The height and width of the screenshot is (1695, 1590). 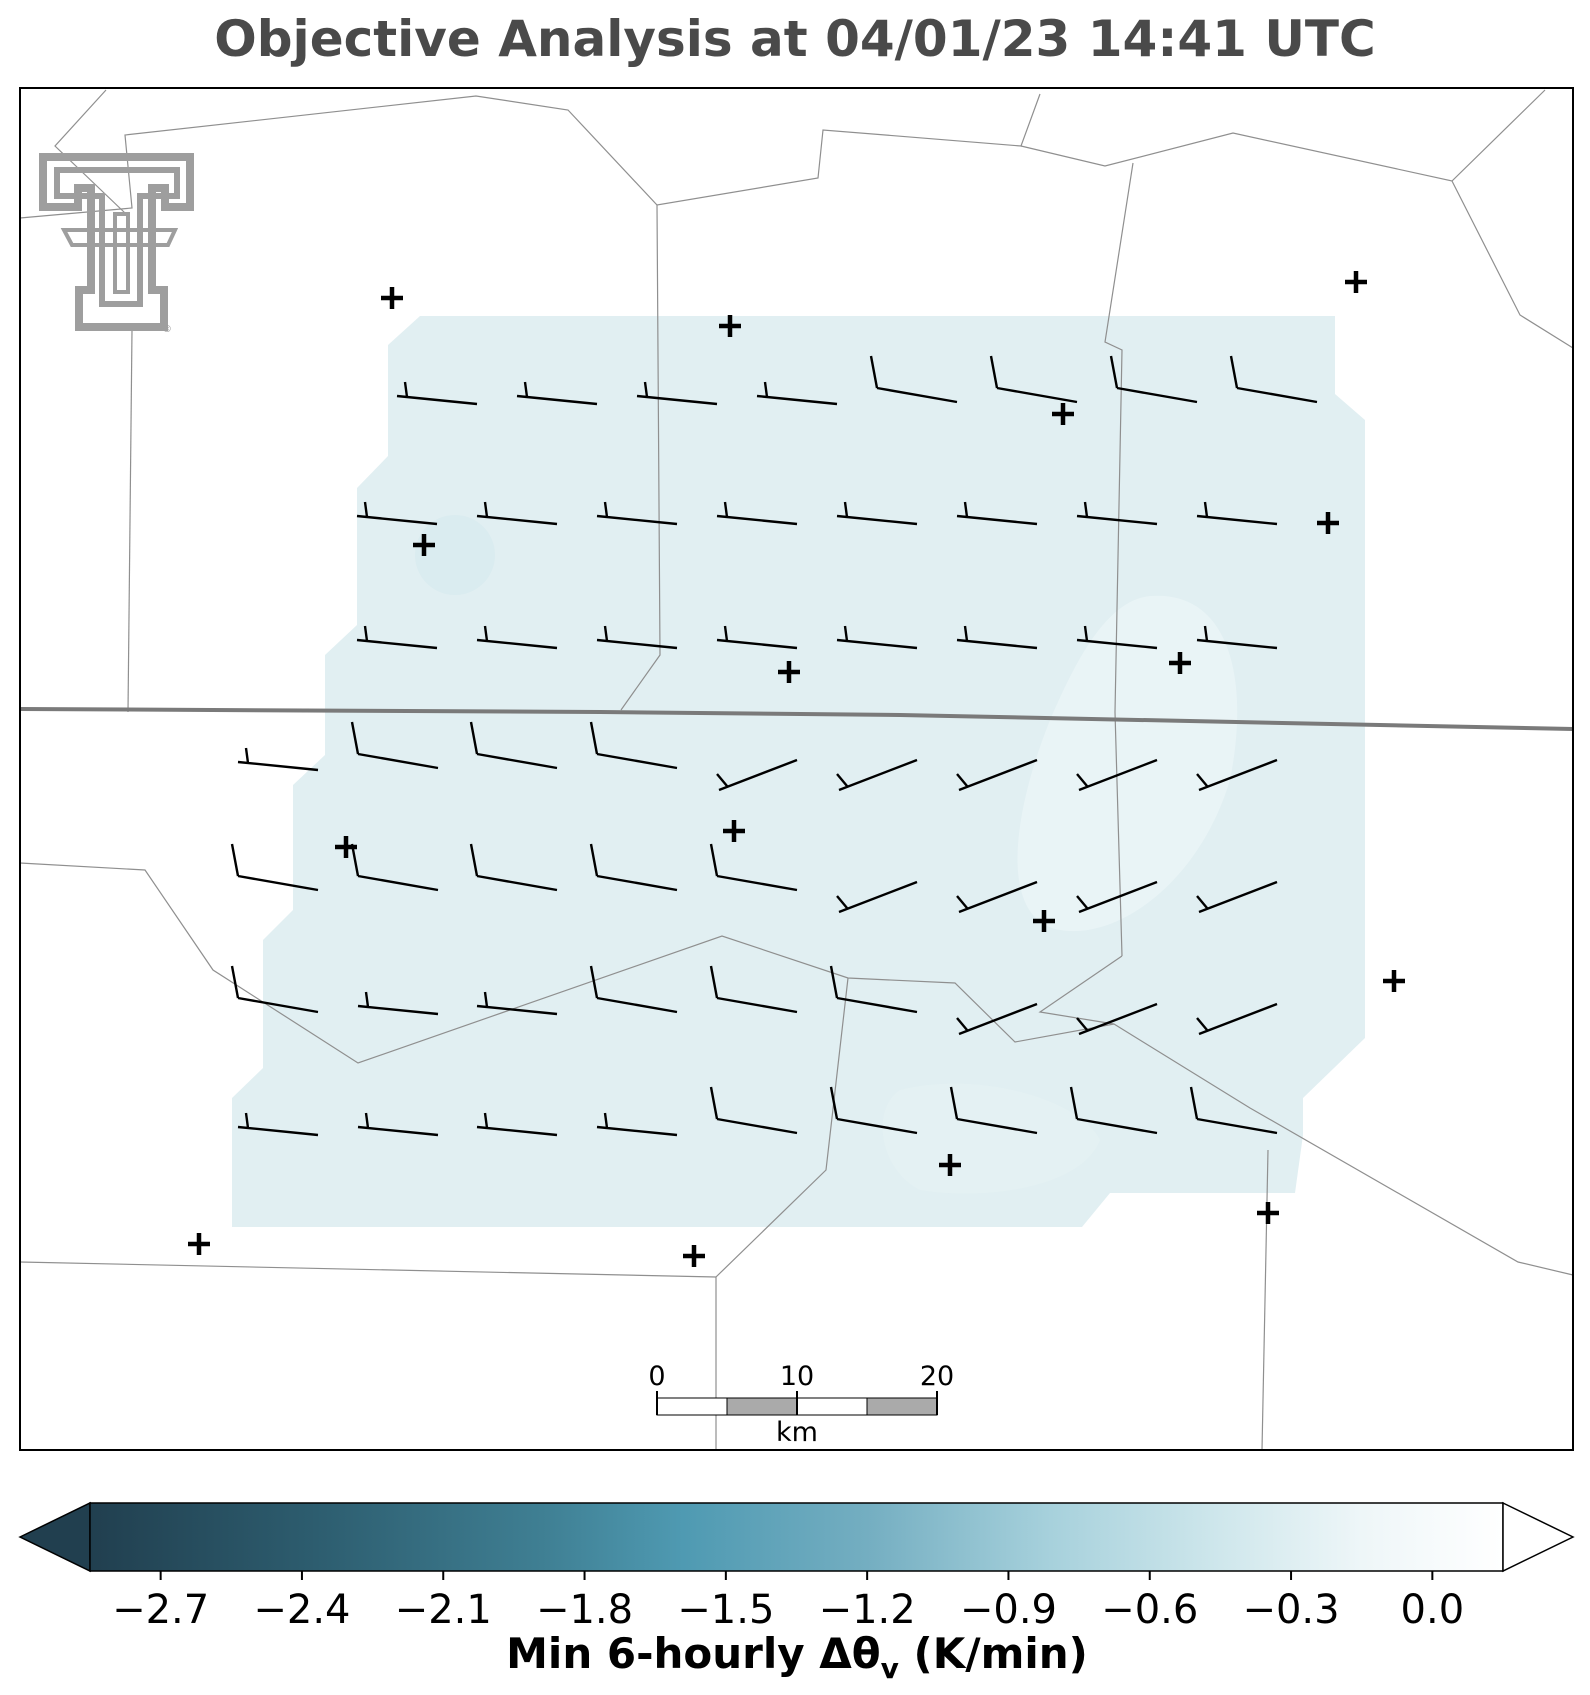 I want to click on colorbar-tick-label: −2.7, so click(x=160, y=1610).